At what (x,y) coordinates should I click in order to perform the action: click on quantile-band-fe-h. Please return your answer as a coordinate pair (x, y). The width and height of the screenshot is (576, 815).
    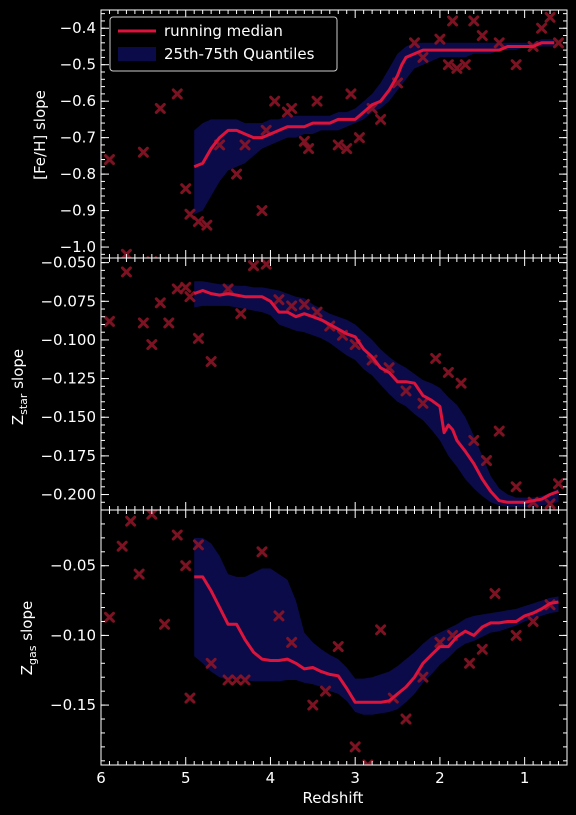
    Looking at the image, I should click on (374, 127).